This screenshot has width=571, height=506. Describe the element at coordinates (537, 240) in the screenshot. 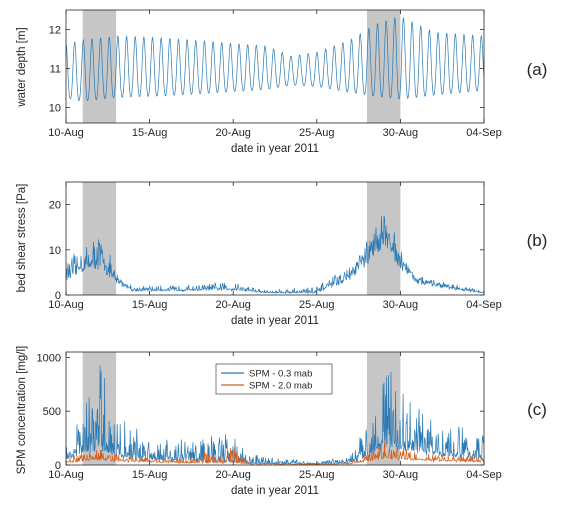

I see `panel-label: (b)` at that location.